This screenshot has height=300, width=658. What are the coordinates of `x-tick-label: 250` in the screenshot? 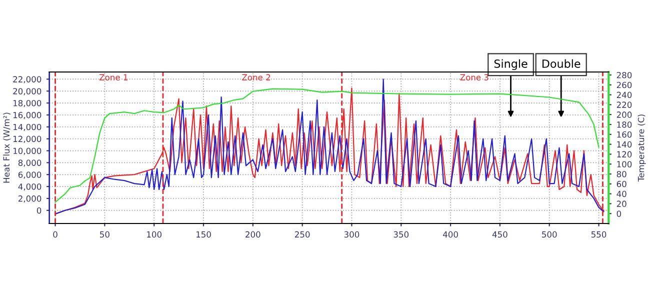 It's located at (302, 234).